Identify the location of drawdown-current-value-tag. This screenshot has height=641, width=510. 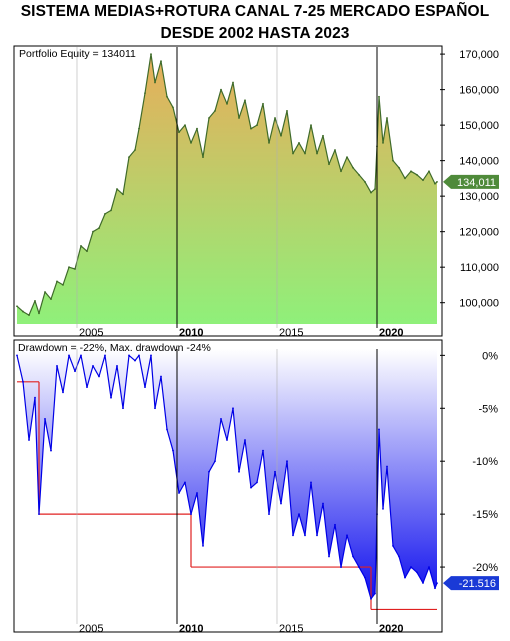
(471, 583).